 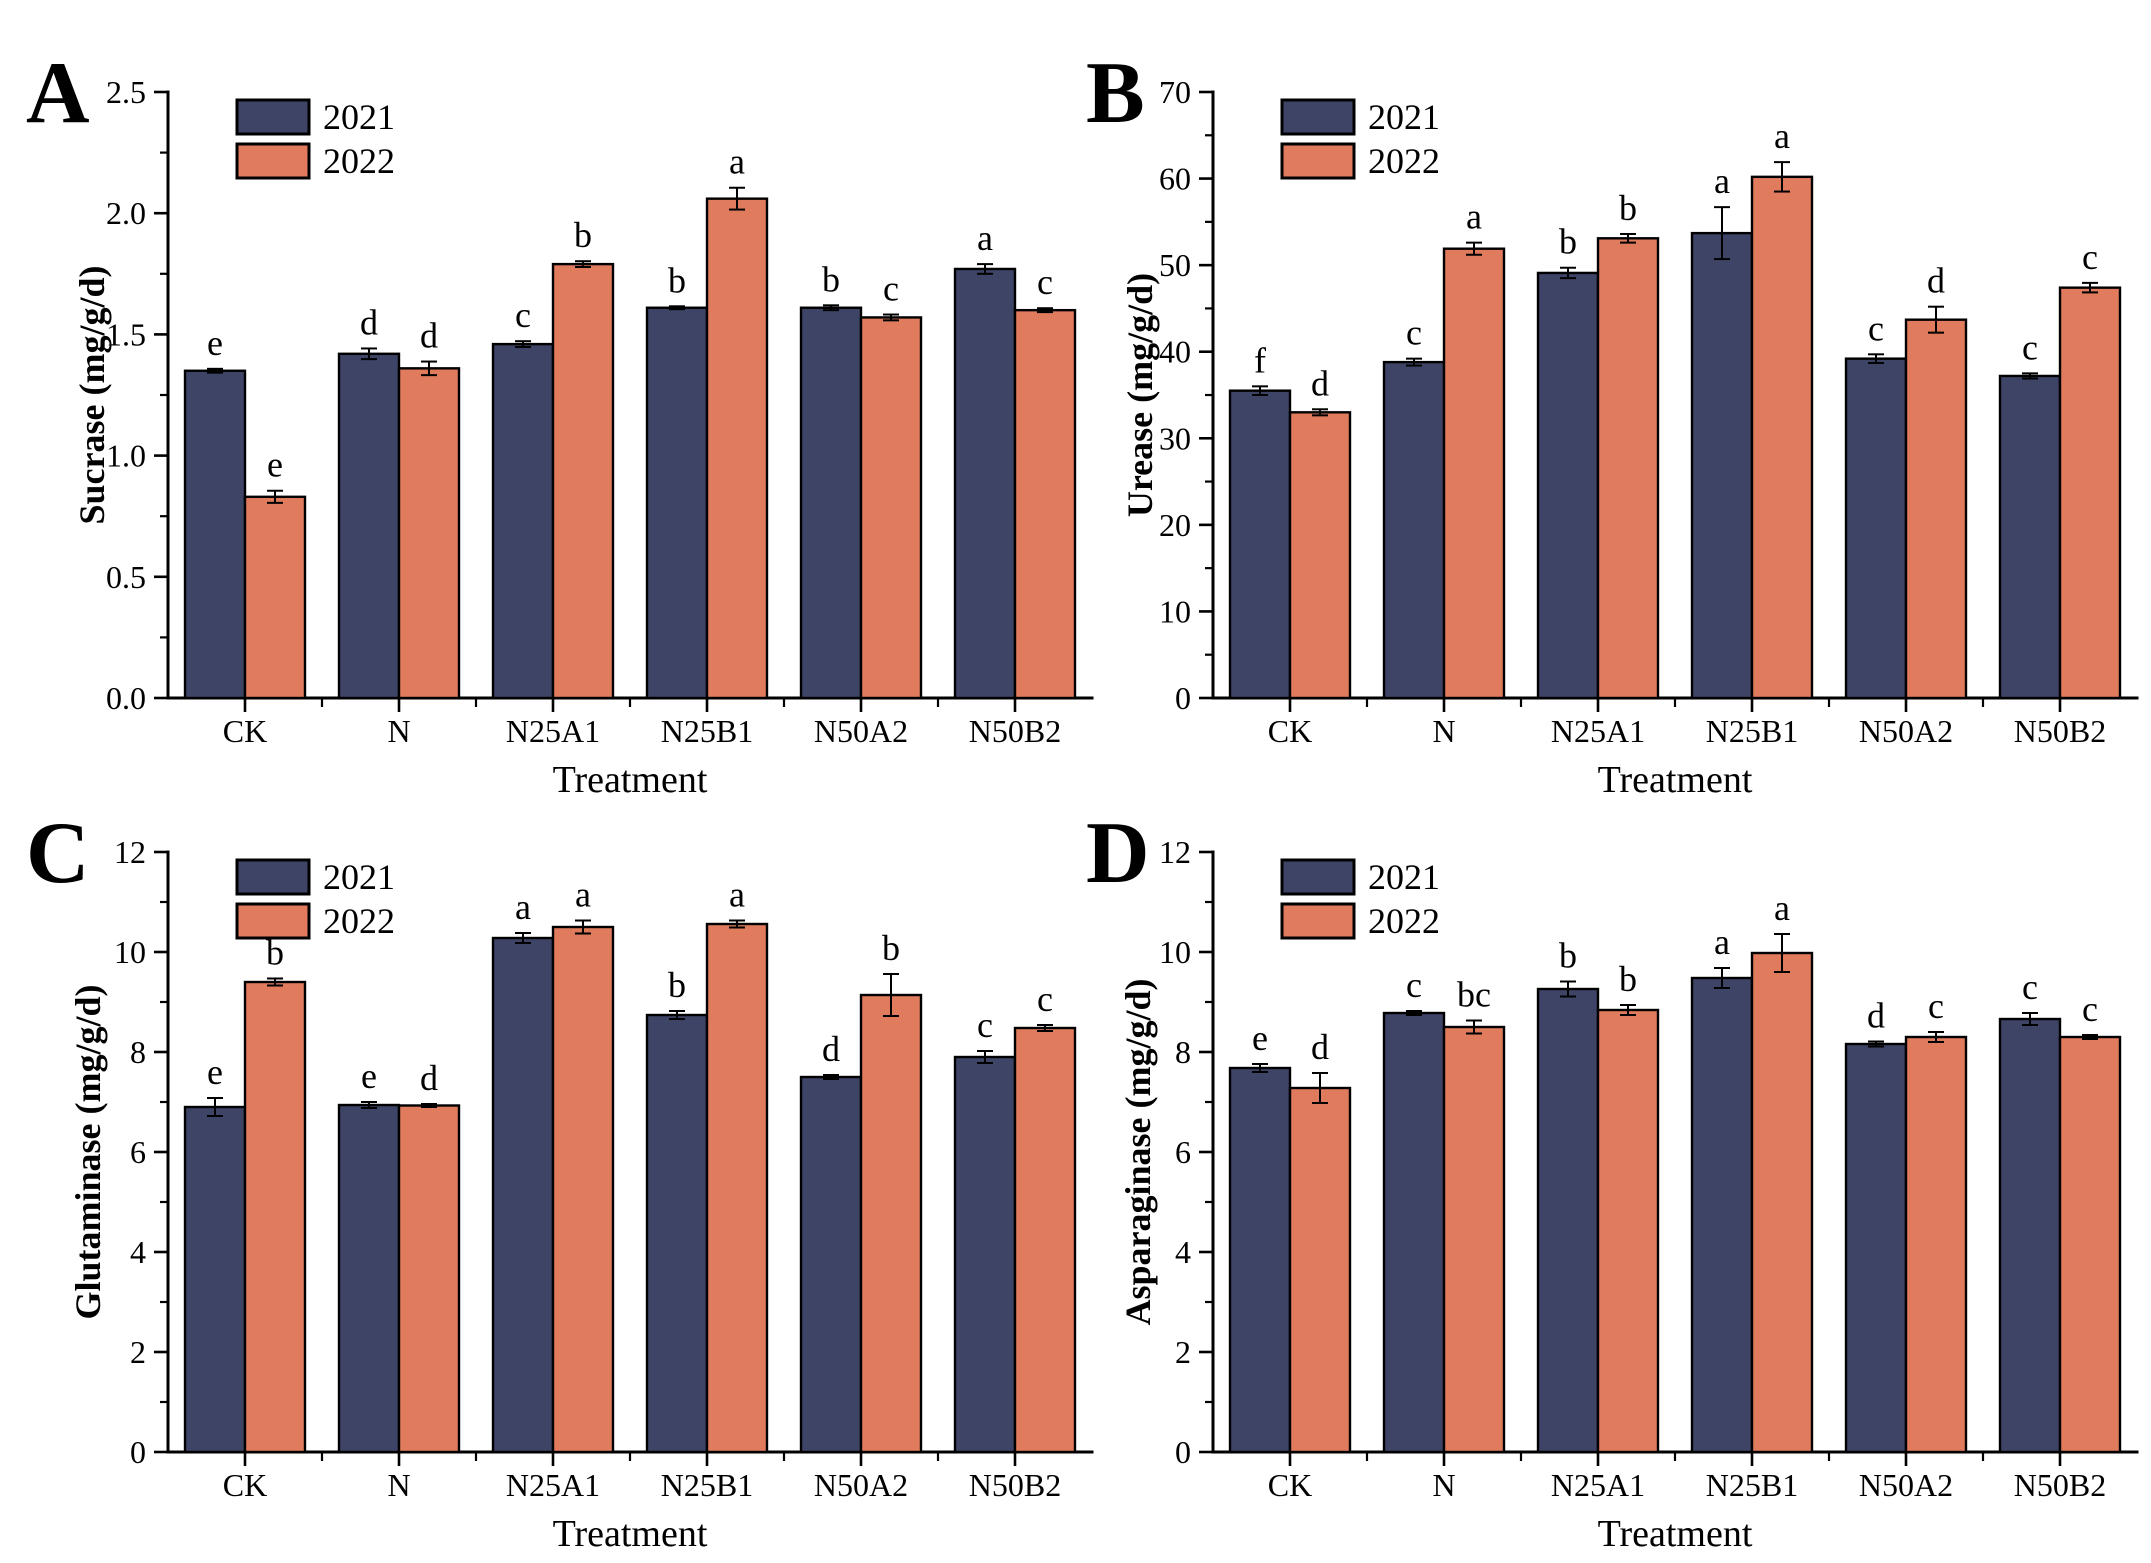 I want to click on legend-label-2021: 2021, so click(x=1404, y=117).